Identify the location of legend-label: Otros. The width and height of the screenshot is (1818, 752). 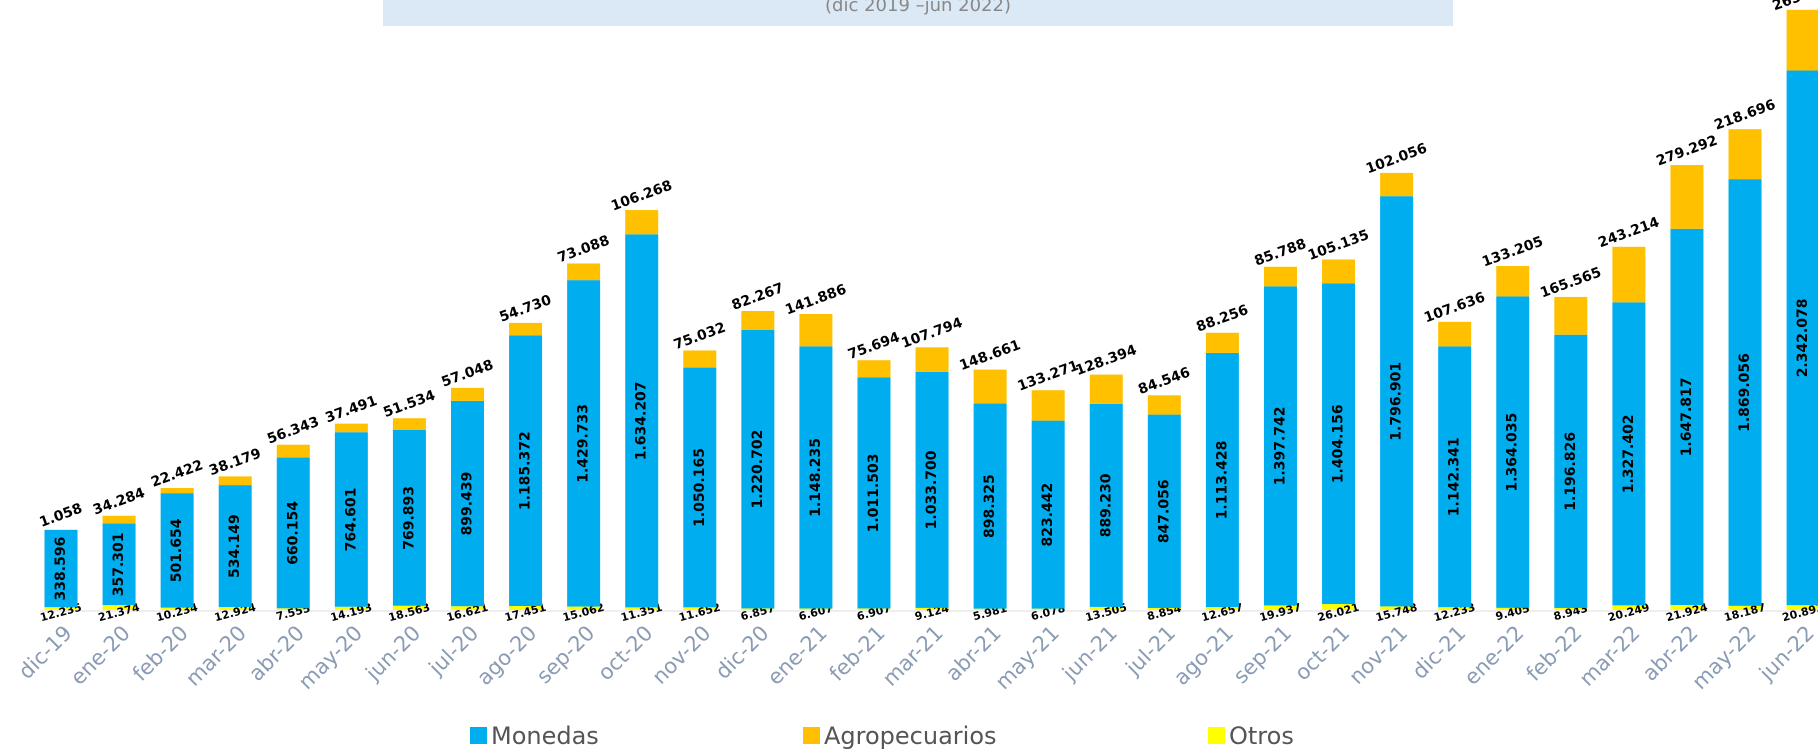
(1261, 736).